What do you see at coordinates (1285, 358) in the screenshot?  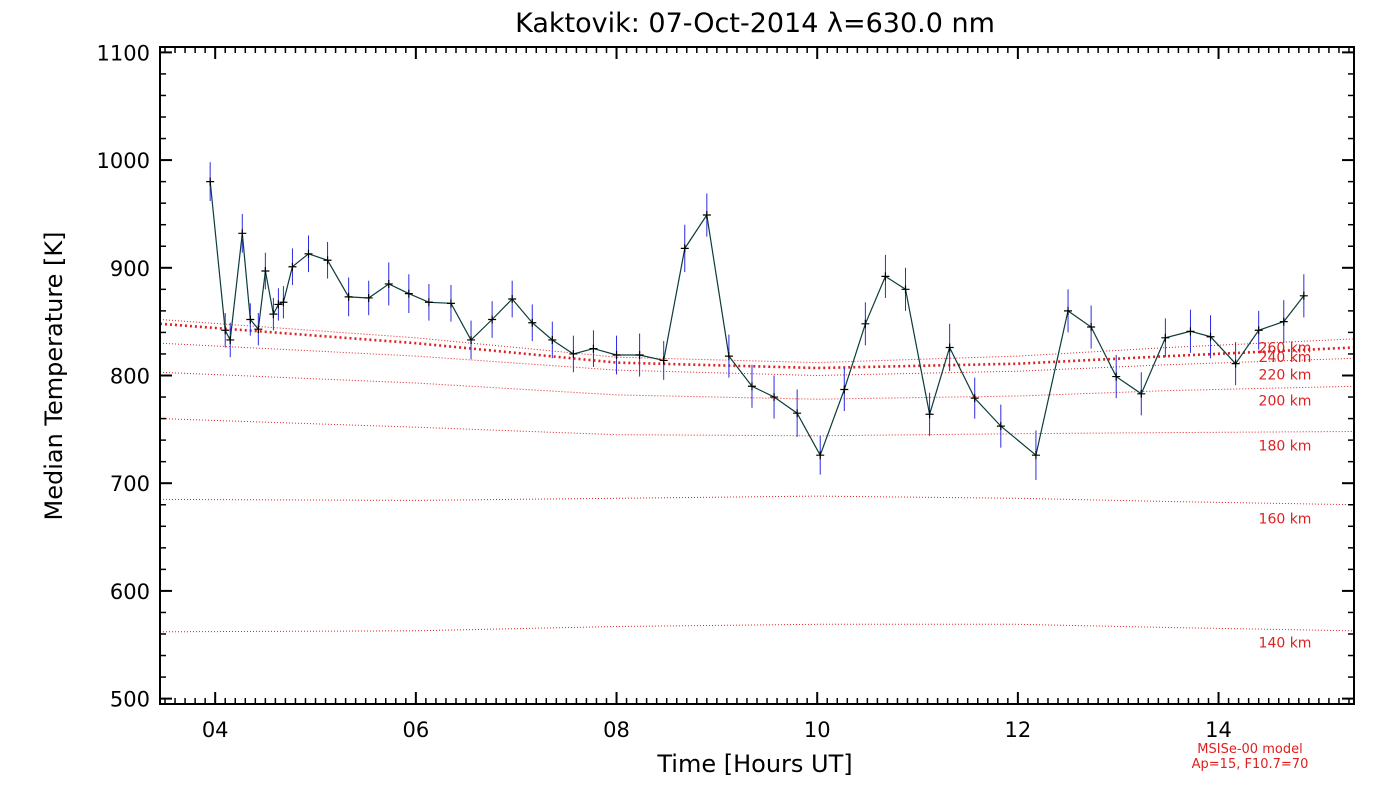 I see `model-curve-label: 240 km` at bounding box center [1285, 358].